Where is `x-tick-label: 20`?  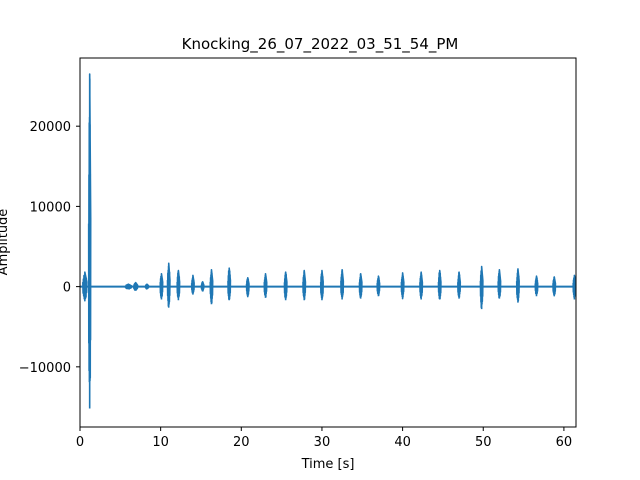
x-tick-label: 20 is located at coordinates (241, 442).